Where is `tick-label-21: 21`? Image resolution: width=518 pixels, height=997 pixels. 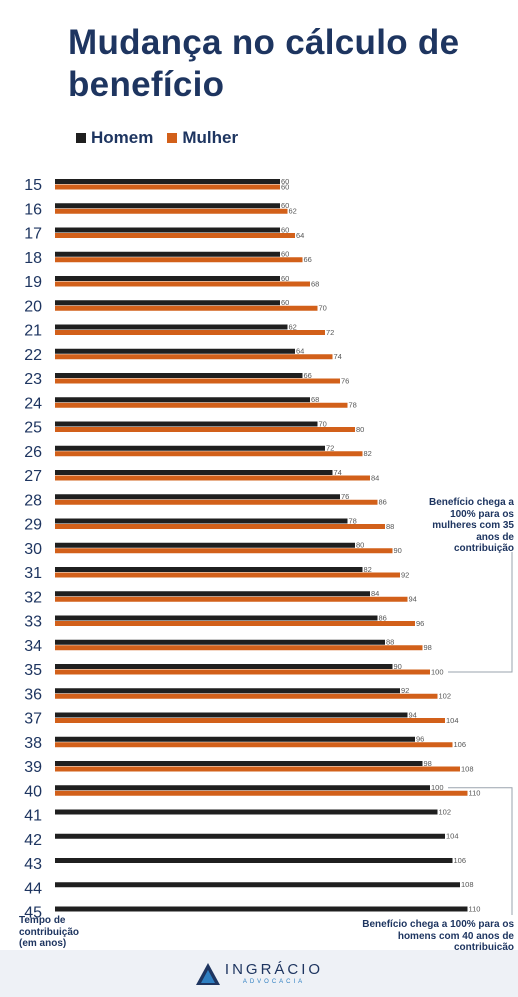
tick-label-21: 21 is located at coordinates (33, 331).